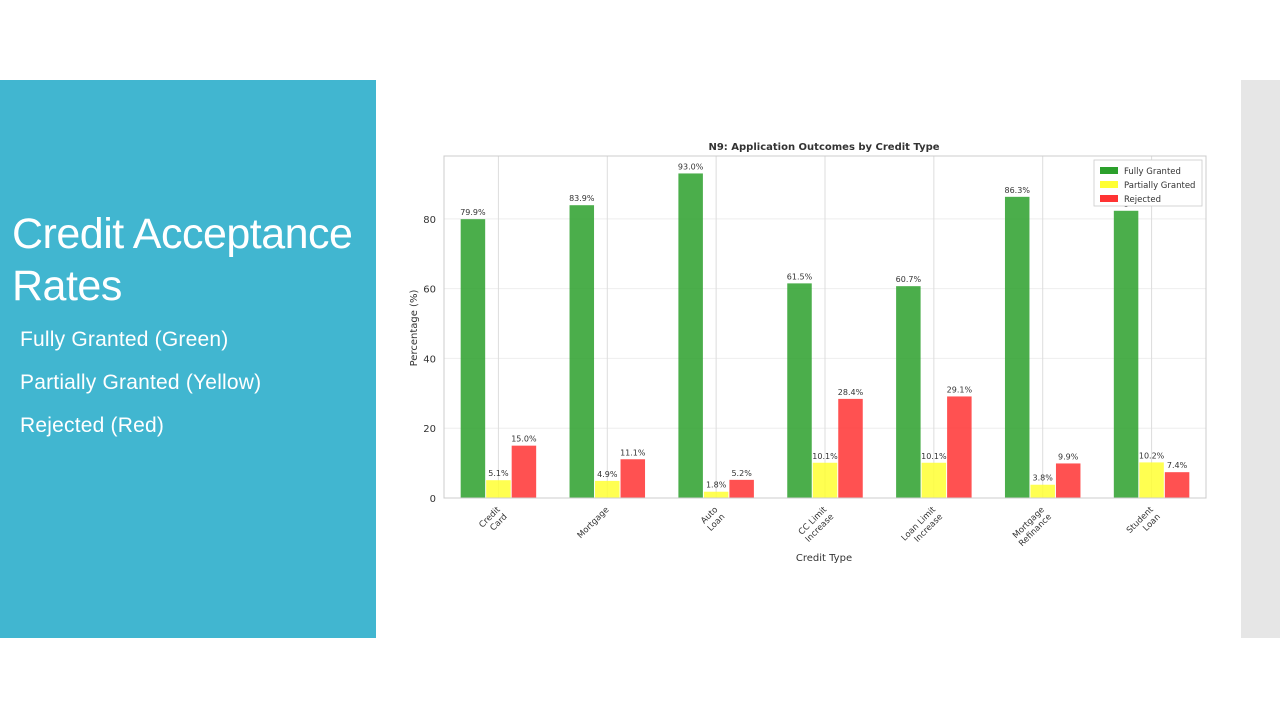  I want to click on data-label: 61.5%, so click(800, 276).